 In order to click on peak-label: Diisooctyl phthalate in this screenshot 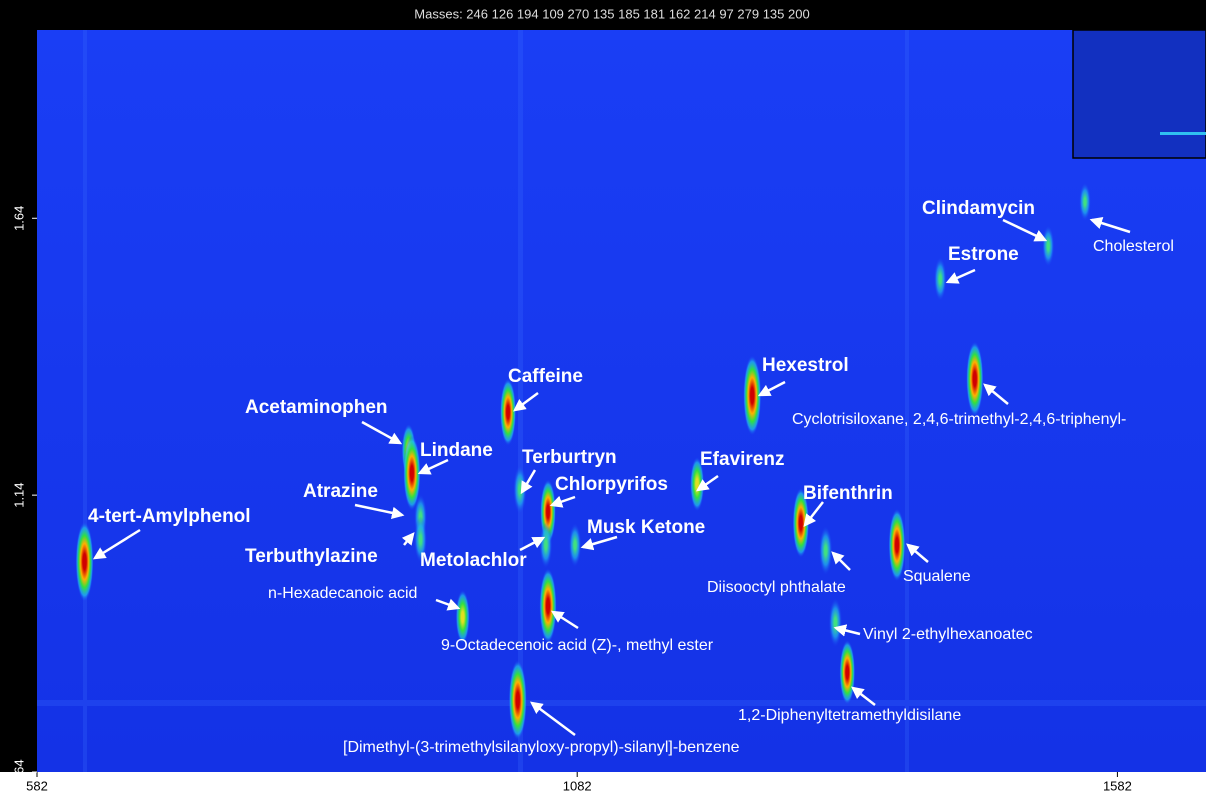, I will do `click(776, 587)`.